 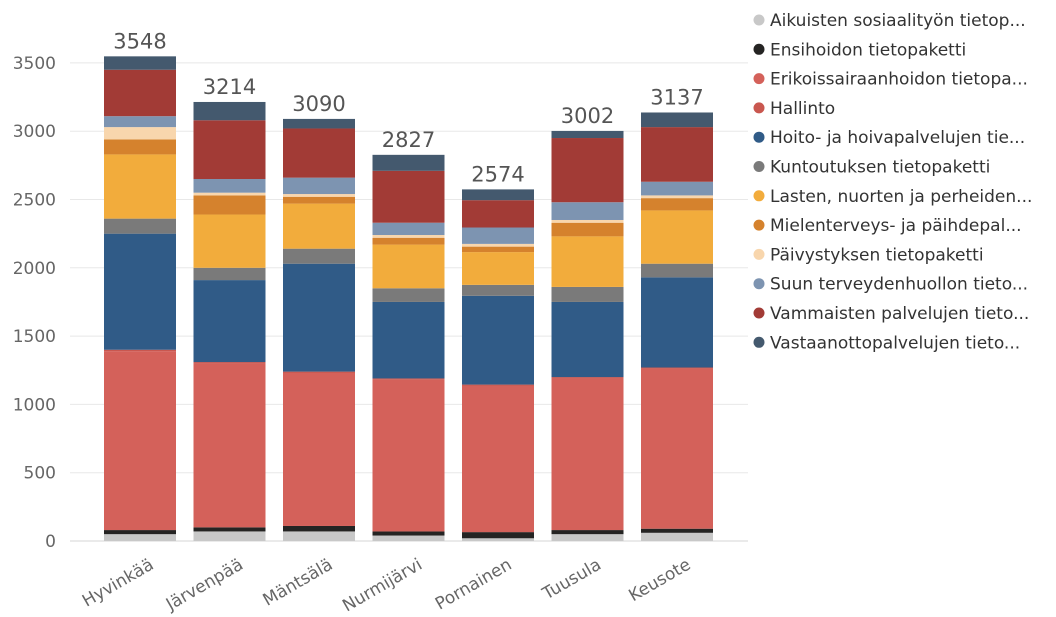 What do you see at coordinates (34, 132) in the screenshot?
I see `y-tick-label: 3000` at bounding box center [34, 132].